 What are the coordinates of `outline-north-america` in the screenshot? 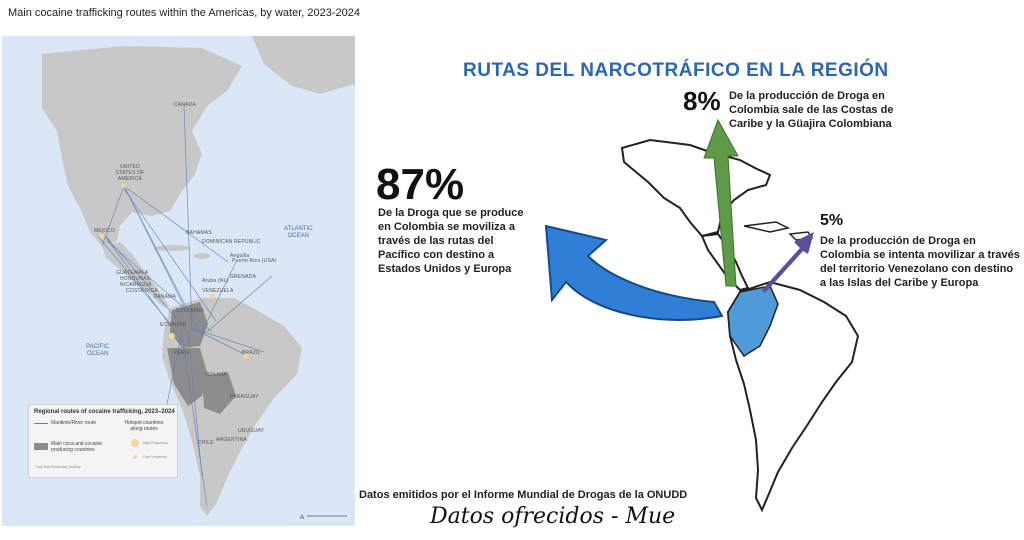 It's located at (696, 188).